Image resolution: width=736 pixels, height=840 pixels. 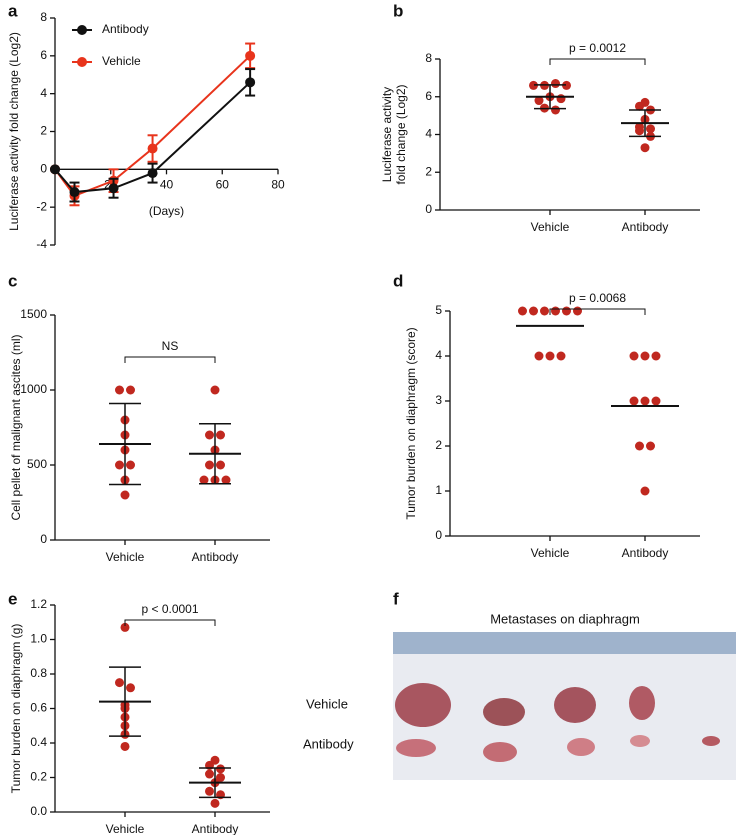 What do you see at coordinates (169, 609) in the screenshot?
I see `annotation: p < 0.0001` at bounding box center [169, 609].